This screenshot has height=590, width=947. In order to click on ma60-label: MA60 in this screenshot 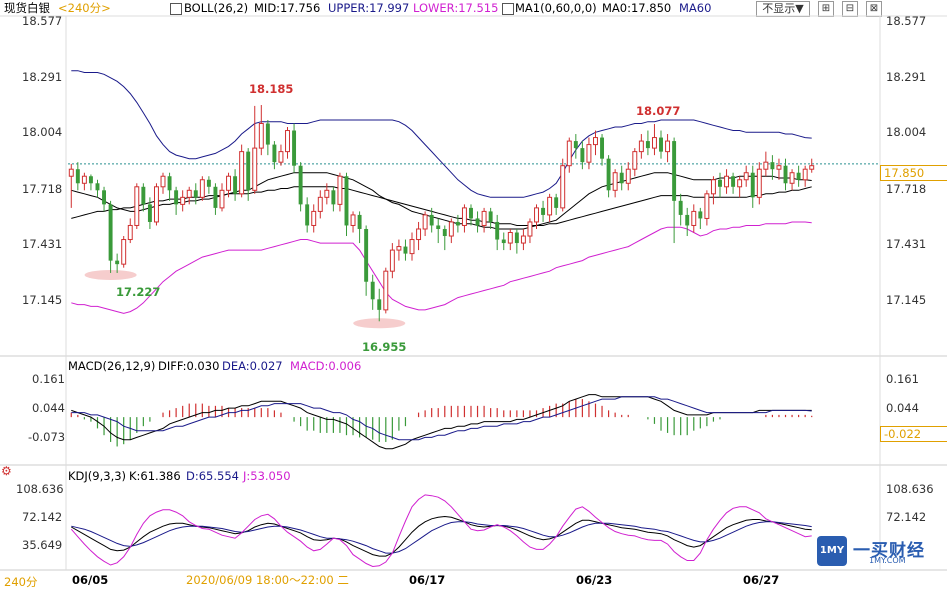, I will do `click(695, 8)`.